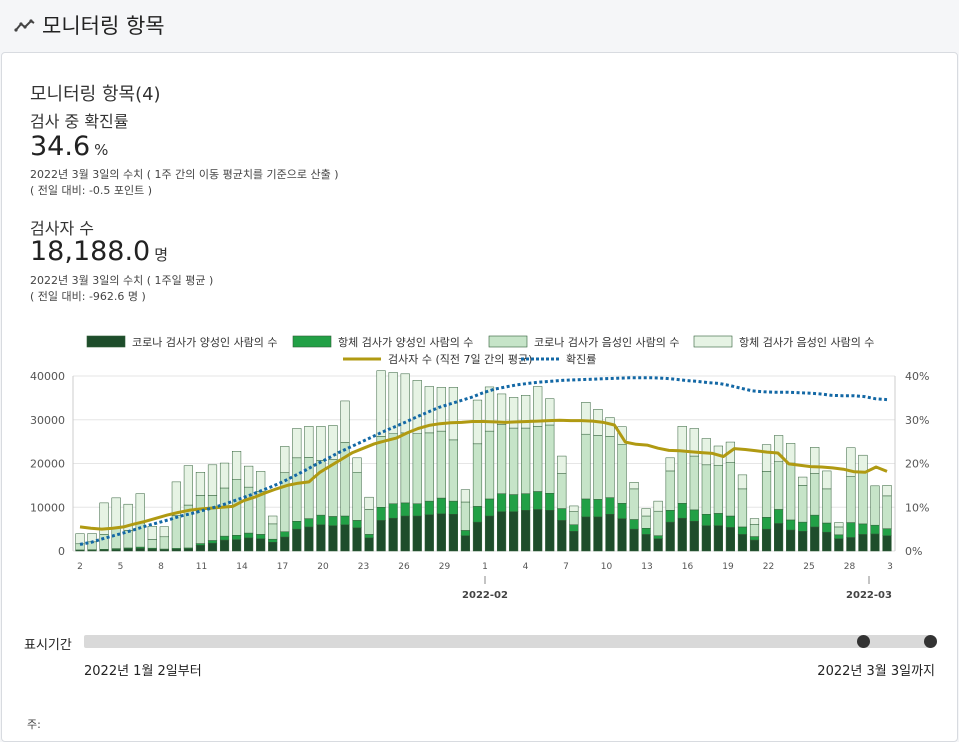  What do you see at coordinates (103, 25) in the screenshot?
I see `page-title: 모니터링 항목` at bounding box center [103, 25].